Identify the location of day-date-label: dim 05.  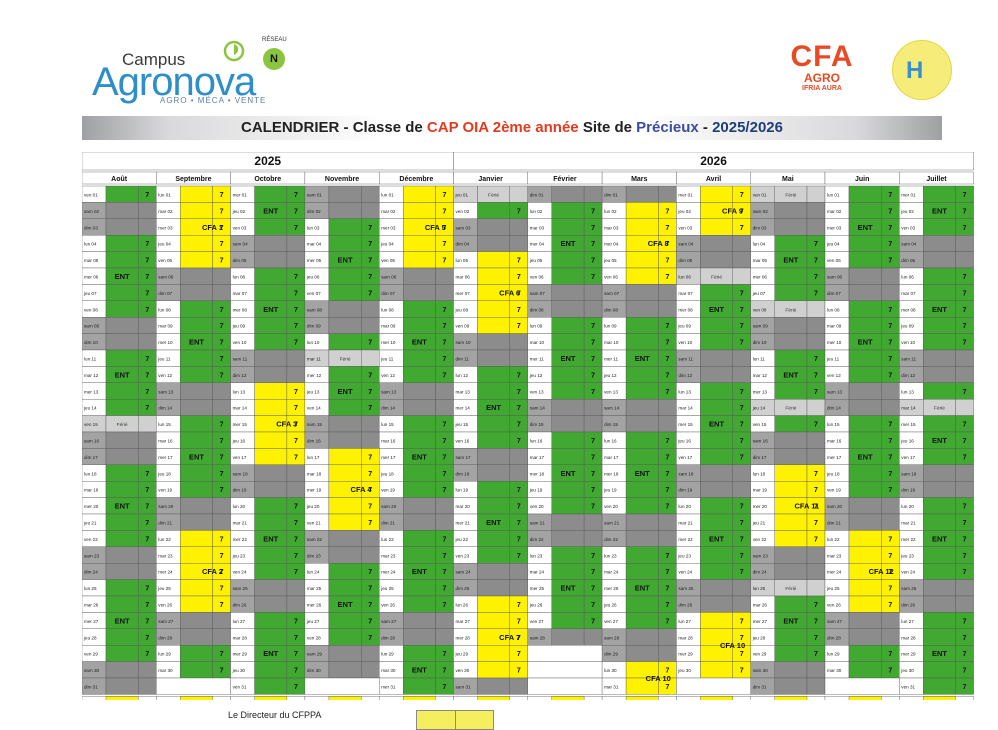
(908, 260).